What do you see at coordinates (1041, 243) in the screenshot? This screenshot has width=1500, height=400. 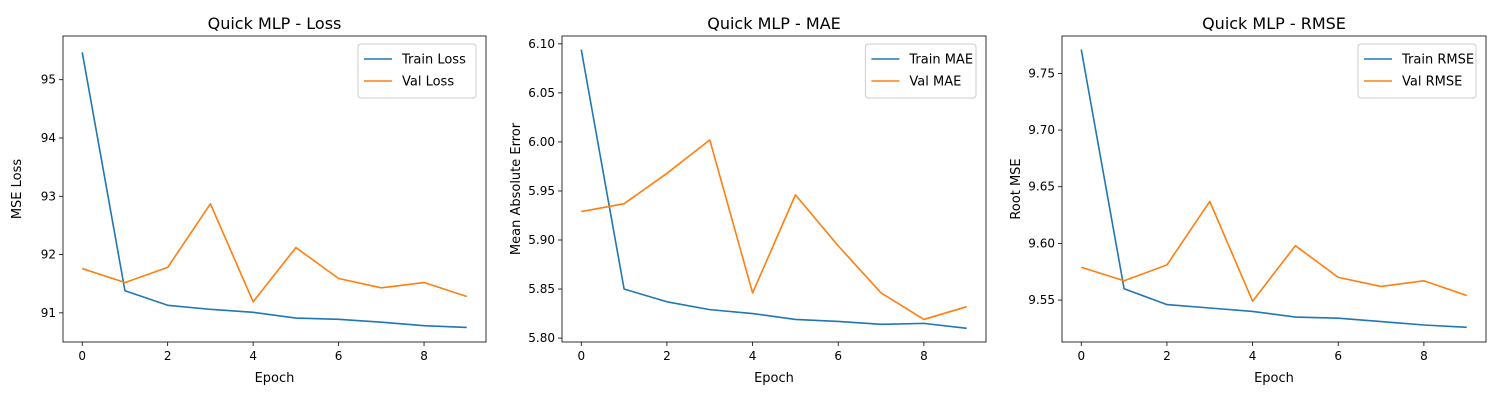 I see `y-tick-label: 9.60` at bounding box center [1041, 243].